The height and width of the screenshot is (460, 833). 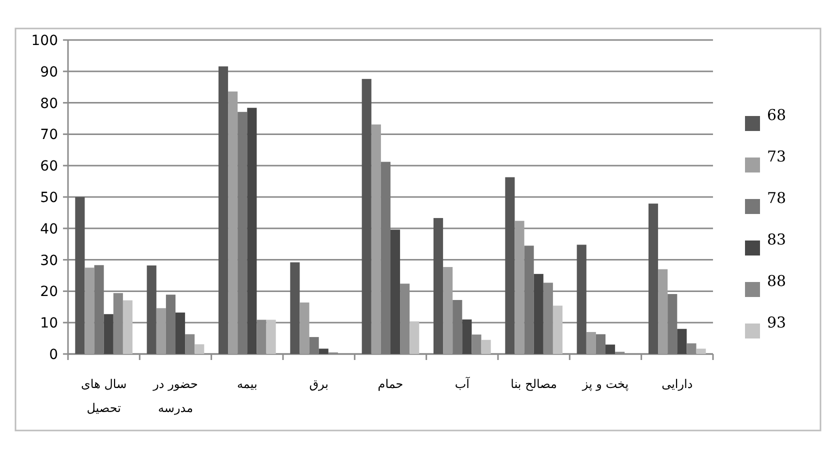 What do you see at coordinates (776, 157) in the screenshot?
I see `legend-label: 73` at bounding box center [776, 157].